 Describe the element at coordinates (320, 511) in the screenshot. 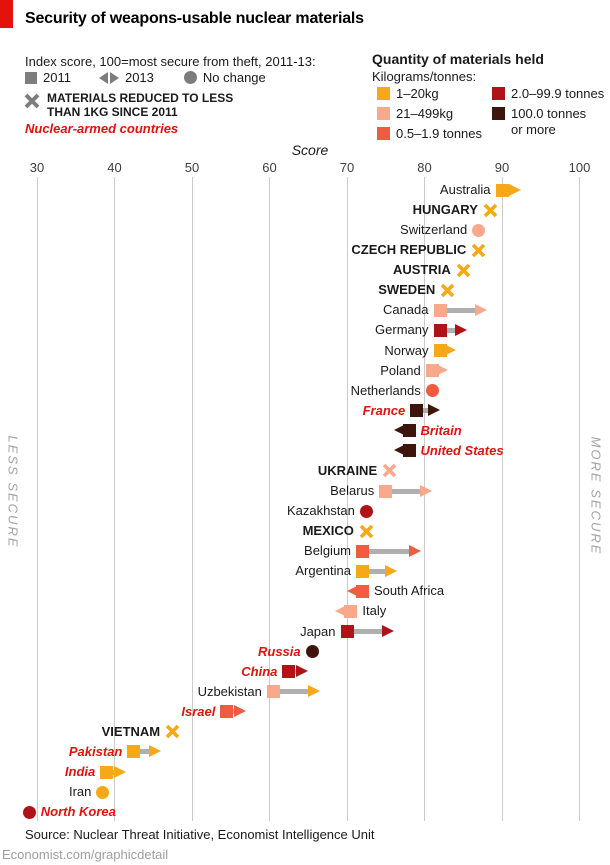

I see `country-label: Kazakhstan` at that location.